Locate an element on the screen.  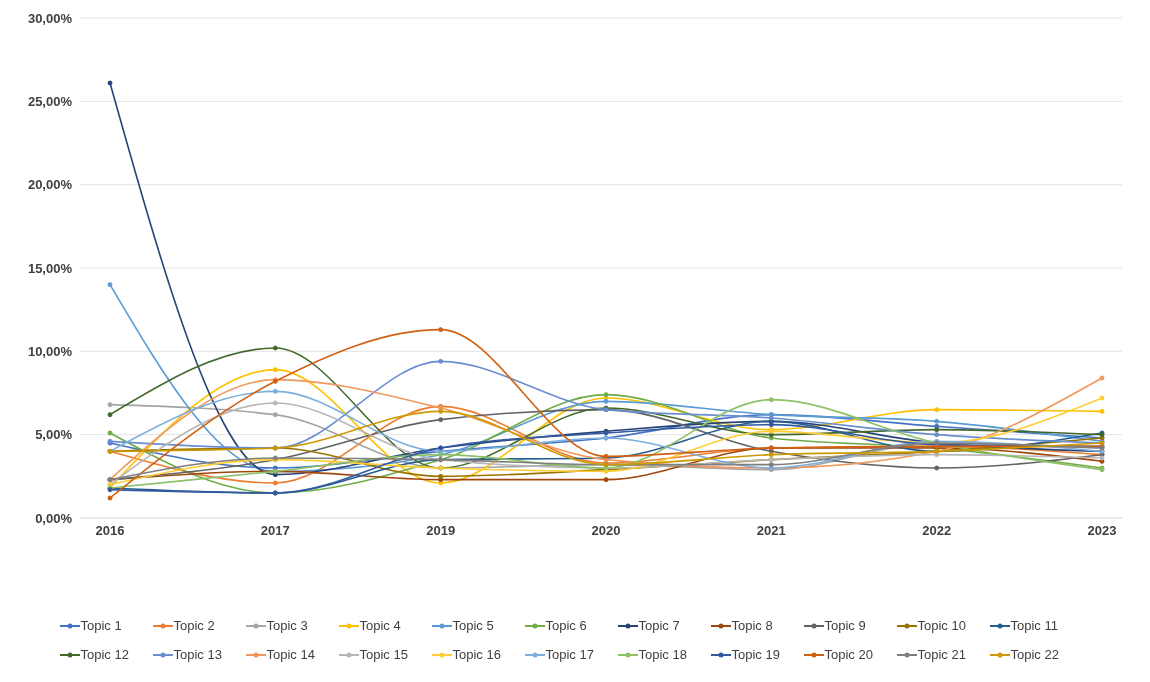
legend-label: Topic 12 is located at coordinates (104, 654).